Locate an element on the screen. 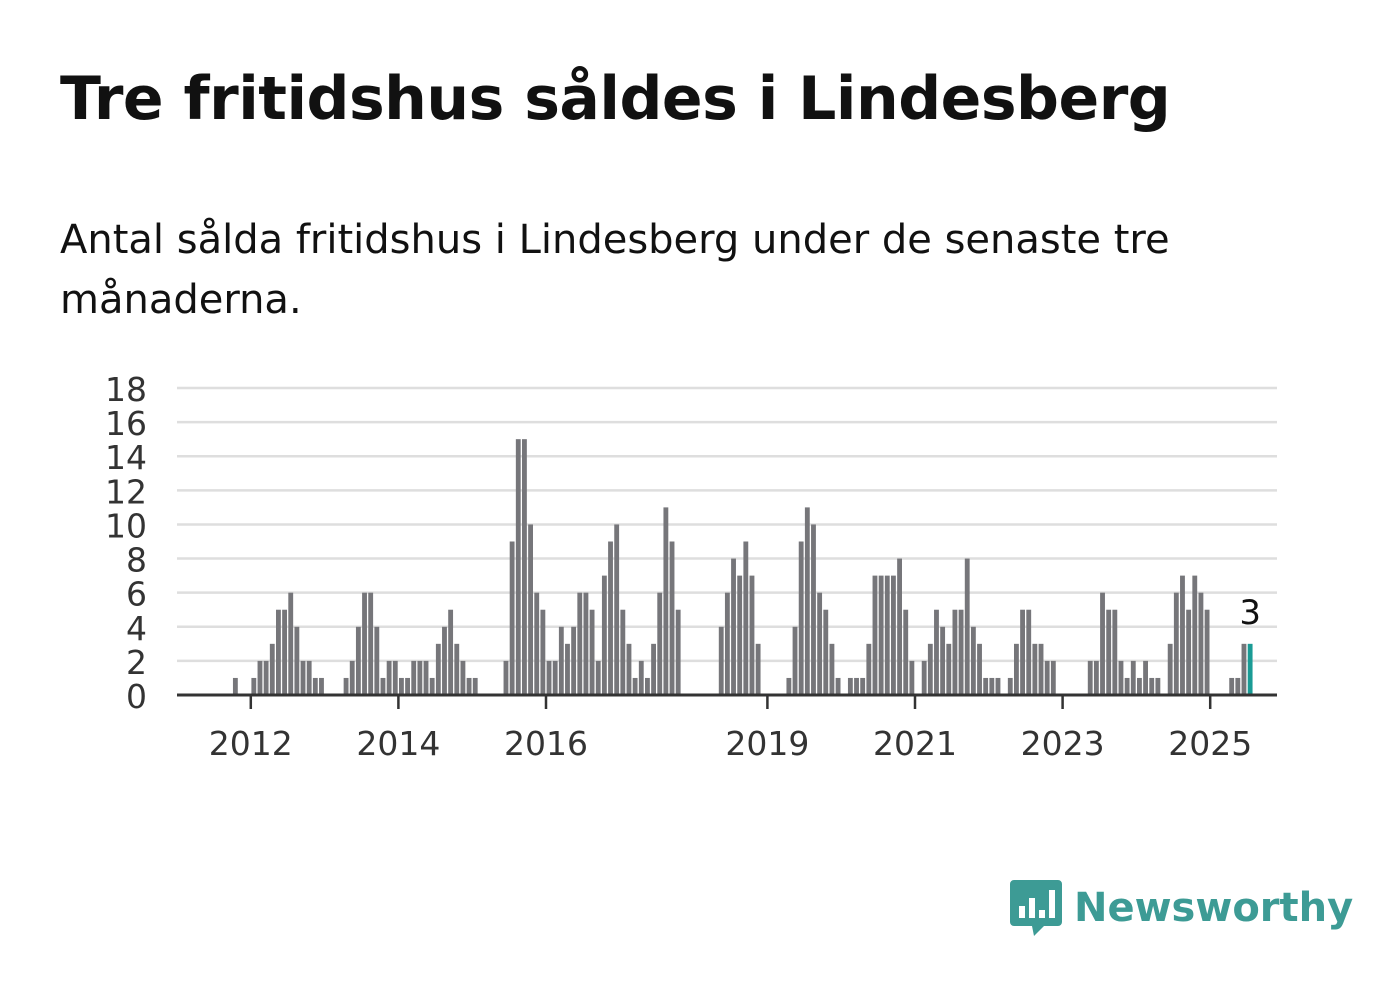 This screenshot has height=999, width=1382. y-tick-label: 10 is located at coordinates (126, 525).